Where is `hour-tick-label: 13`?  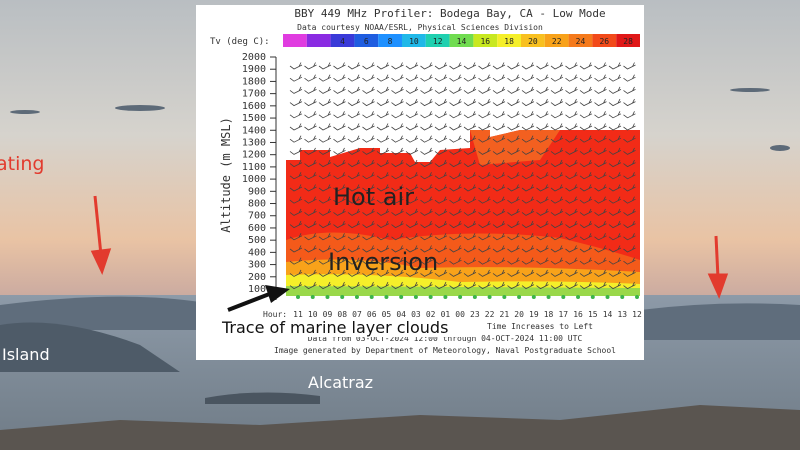
hour-tick-label: 13 is located at coordinates (622, 314).